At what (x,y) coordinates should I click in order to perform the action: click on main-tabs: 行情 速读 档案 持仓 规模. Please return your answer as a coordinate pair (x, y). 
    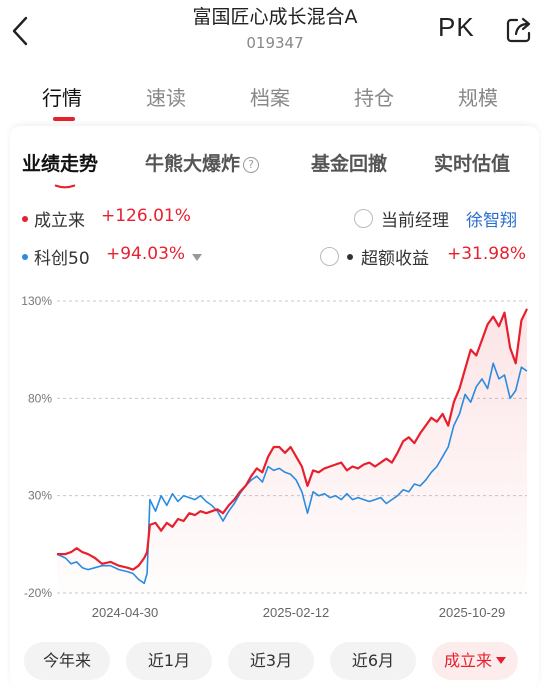
    Looking at the image, I should click on (274, 96).